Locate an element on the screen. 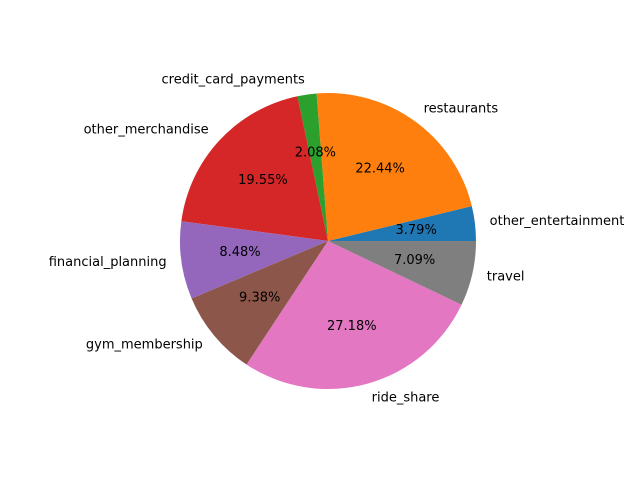  slice-label-credit-card-payments: credit_card_payments is located at coordinates (233, 79).